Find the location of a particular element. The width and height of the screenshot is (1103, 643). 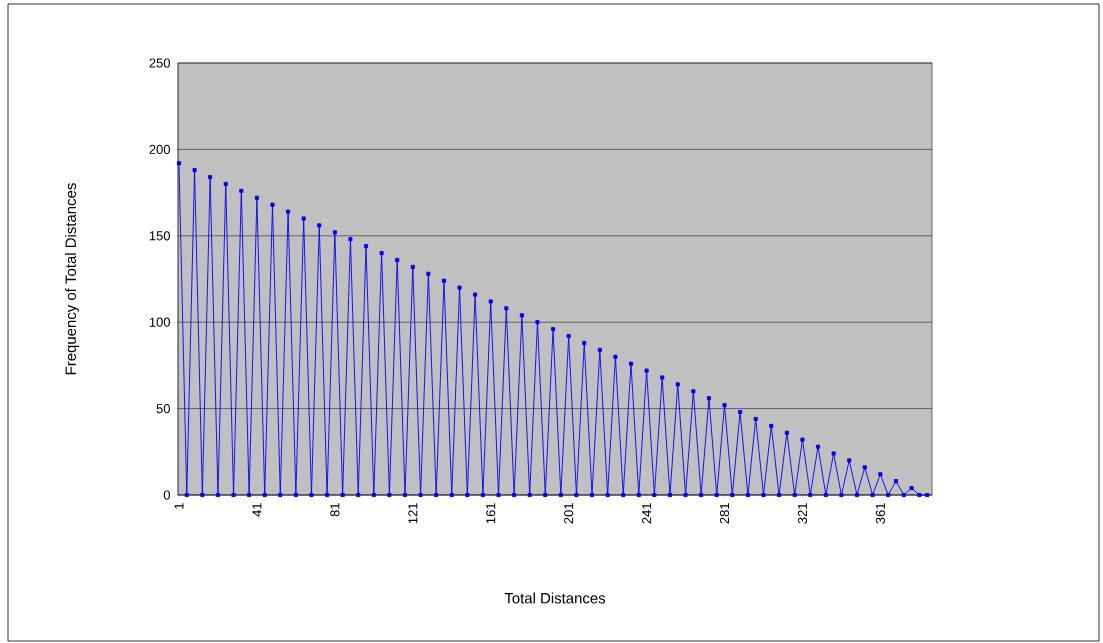

x-tick-label: 81 is located at coordinates (335, 510).